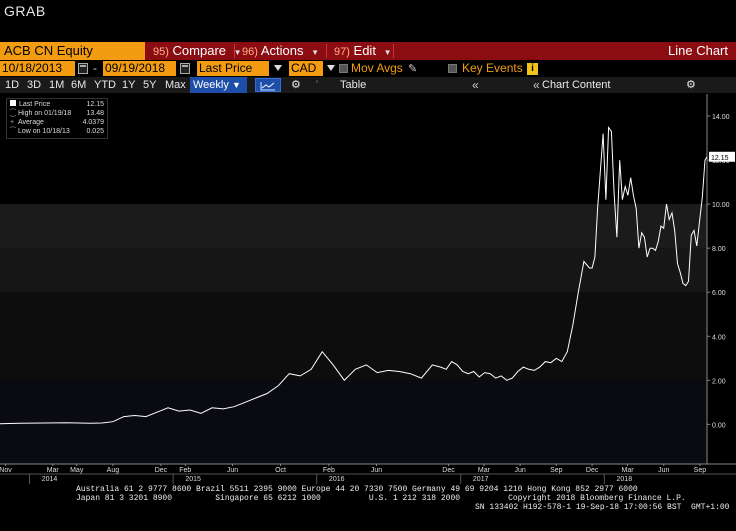 The image size is (736, 531). I want to click on line-chart-type-button, so click(268, 85).